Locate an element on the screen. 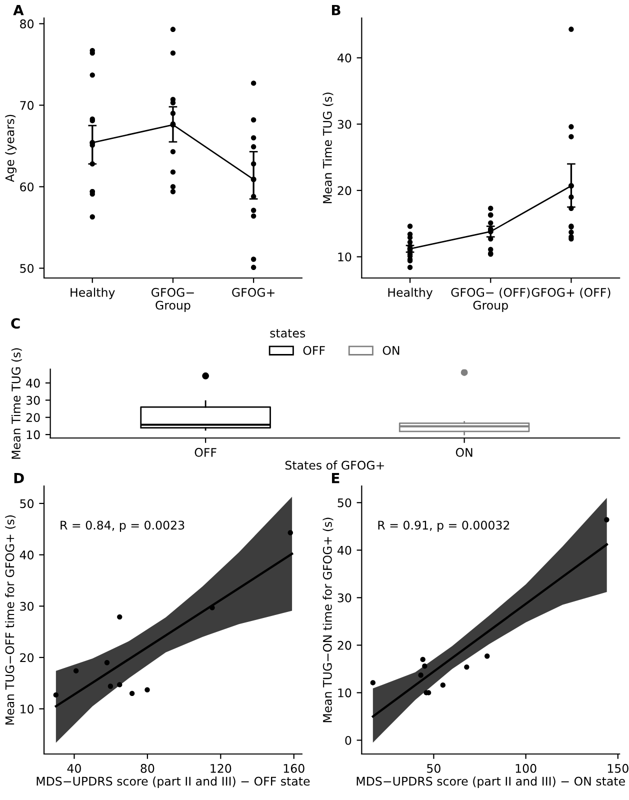 The width and height of the screenshot is (629, 800). annotation: R = 0.84, p = 0.0023 is located at coordinates (122, 526).